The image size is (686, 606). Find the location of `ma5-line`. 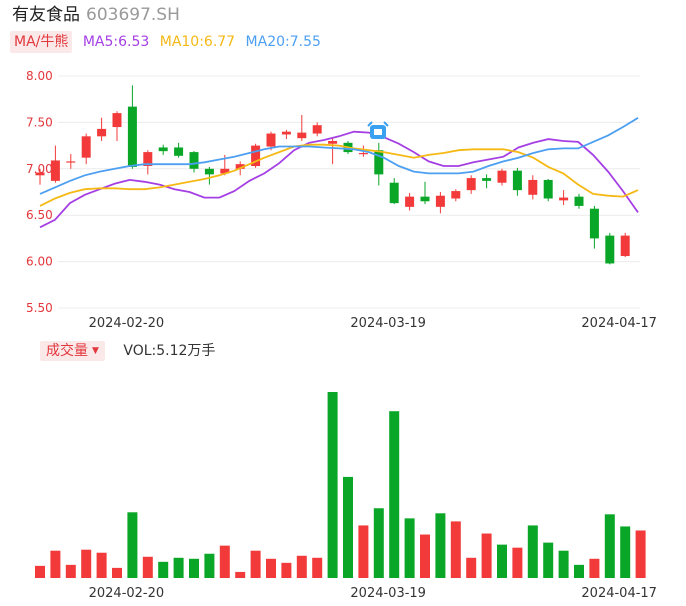

ma5-line is located at coordinates (339, 179).